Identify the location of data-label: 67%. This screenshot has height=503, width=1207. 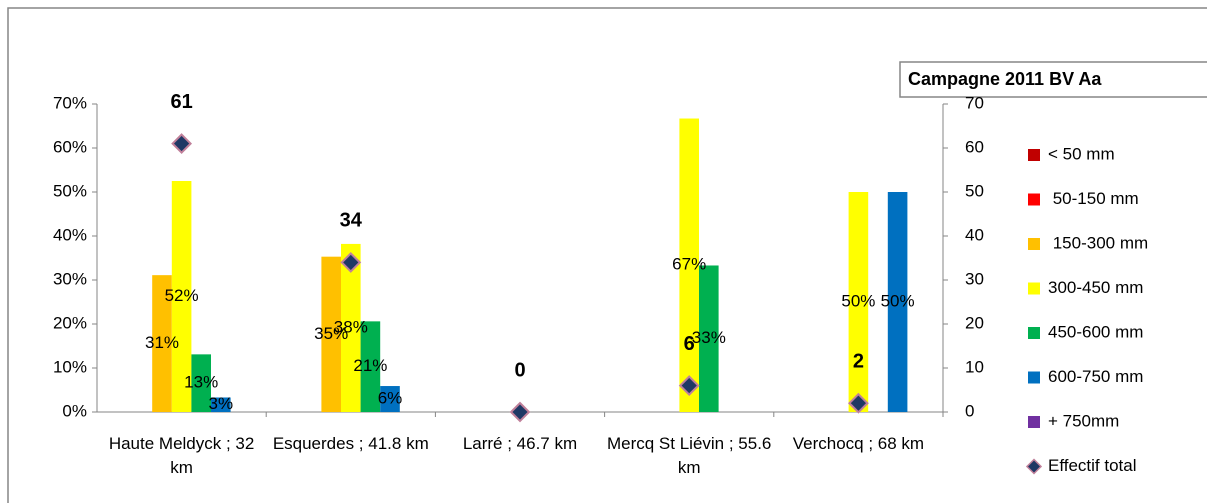
(689, 264).